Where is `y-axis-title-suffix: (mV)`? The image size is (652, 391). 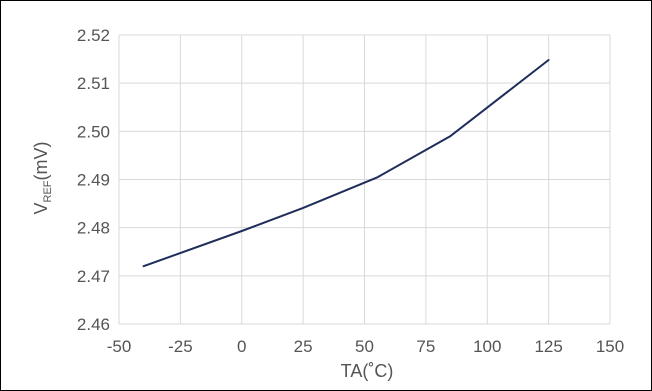 y-axis-title-suffix: (mV) is located at coordinates (41, 160).